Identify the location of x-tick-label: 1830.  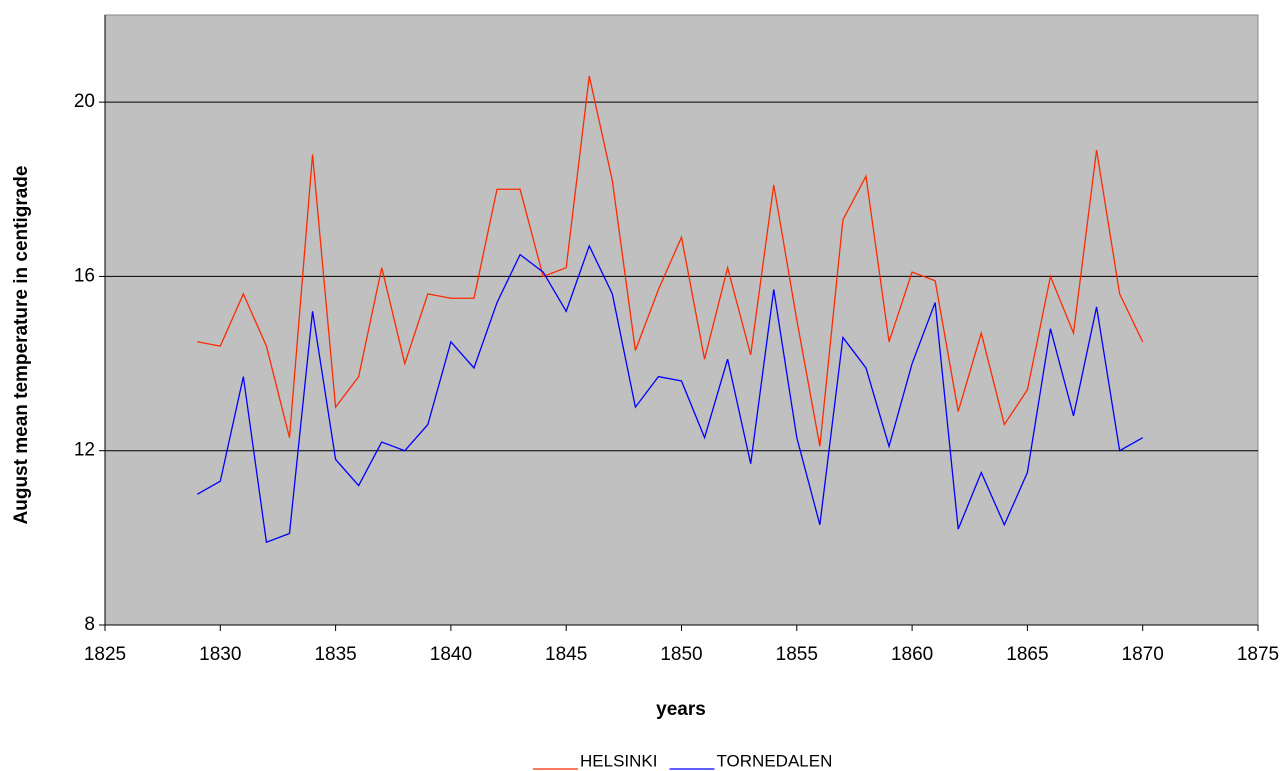
(220, 654).